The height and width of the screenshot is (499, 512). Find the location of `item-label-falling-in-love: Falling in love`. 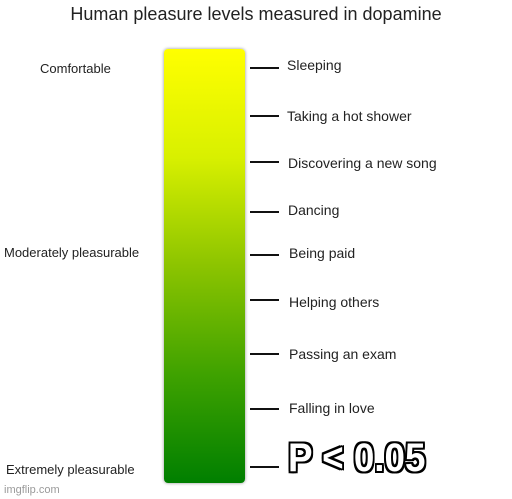

item-label-falling-in-love: Falling in love is located at coordinates (332, 408).